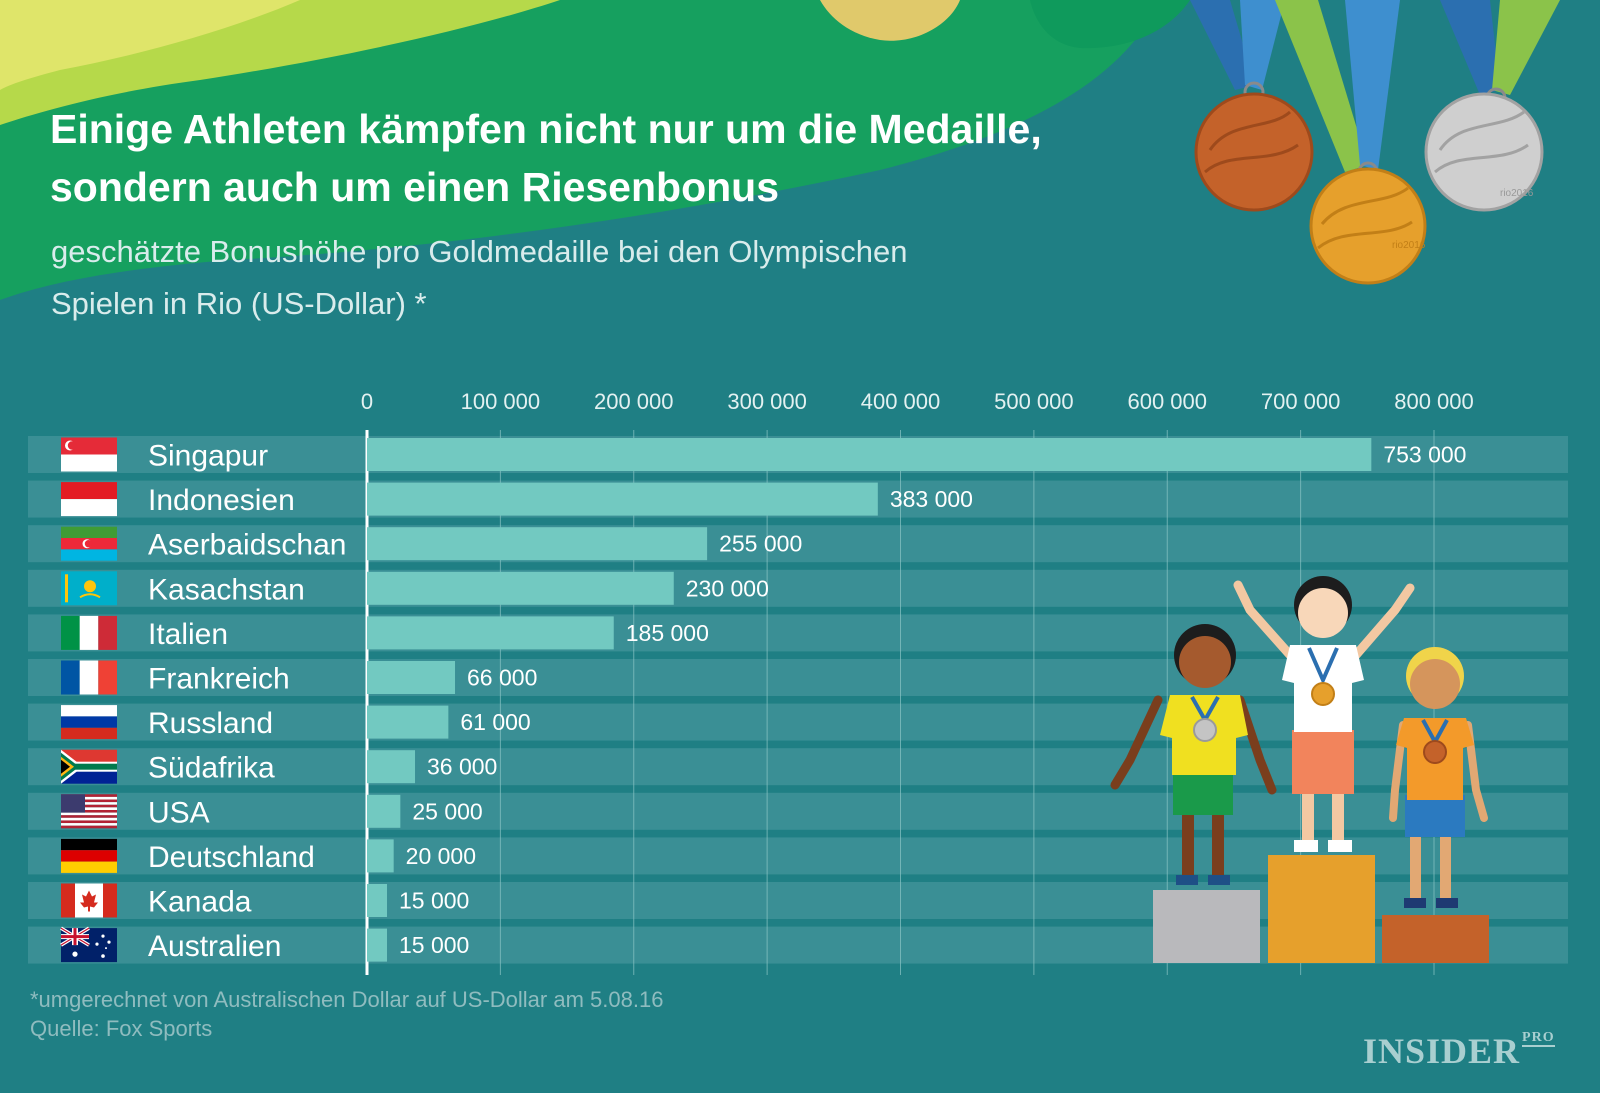 The height and width of the screenshot is (1093, 1600). What do you see at coordinates (200, 902) in the screenshot?
I see `category-label: Kanada` at bounding box center [200, 902].